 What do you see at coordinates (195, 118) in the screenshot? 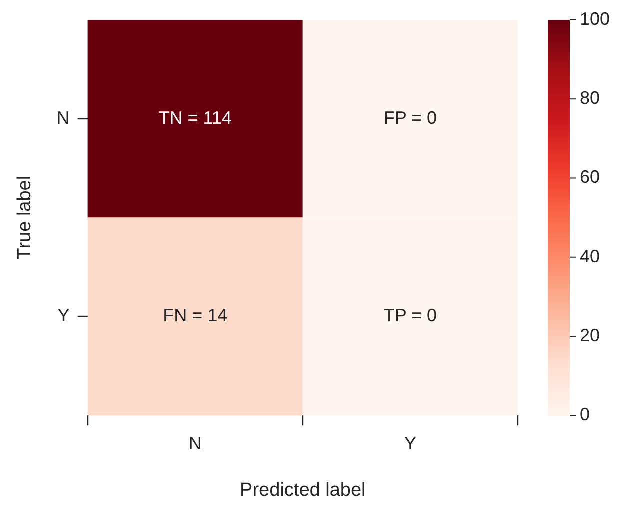
I see `data-label: TN = 114` at bounding box center [195, 118].